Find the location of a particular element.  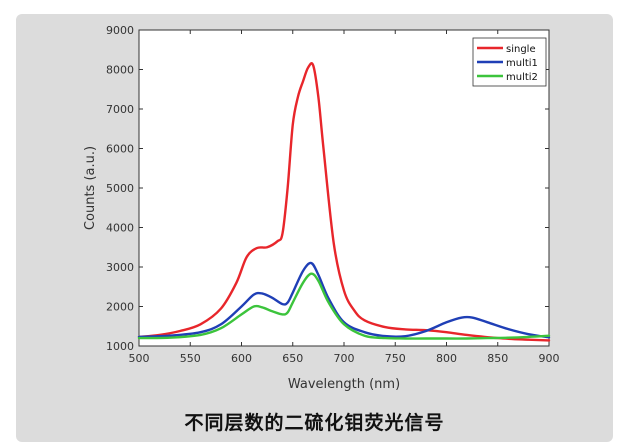

y-tick-label: 9000 is located at coordinates (120, 30).